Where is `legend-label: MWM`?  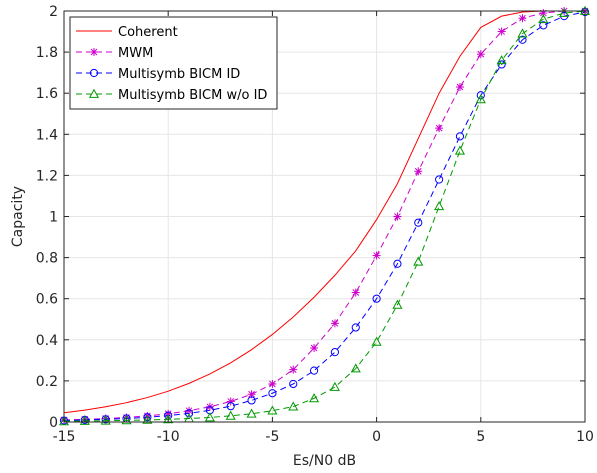
legend-label: MWM is located at coordinates (135, 53).